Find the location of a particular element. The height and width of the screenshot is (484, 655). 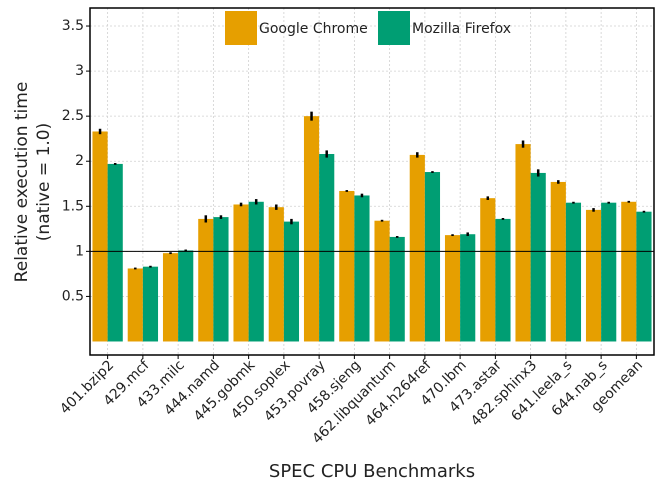

y-tick-label: 3.5 is located at coordinates (73, 26).